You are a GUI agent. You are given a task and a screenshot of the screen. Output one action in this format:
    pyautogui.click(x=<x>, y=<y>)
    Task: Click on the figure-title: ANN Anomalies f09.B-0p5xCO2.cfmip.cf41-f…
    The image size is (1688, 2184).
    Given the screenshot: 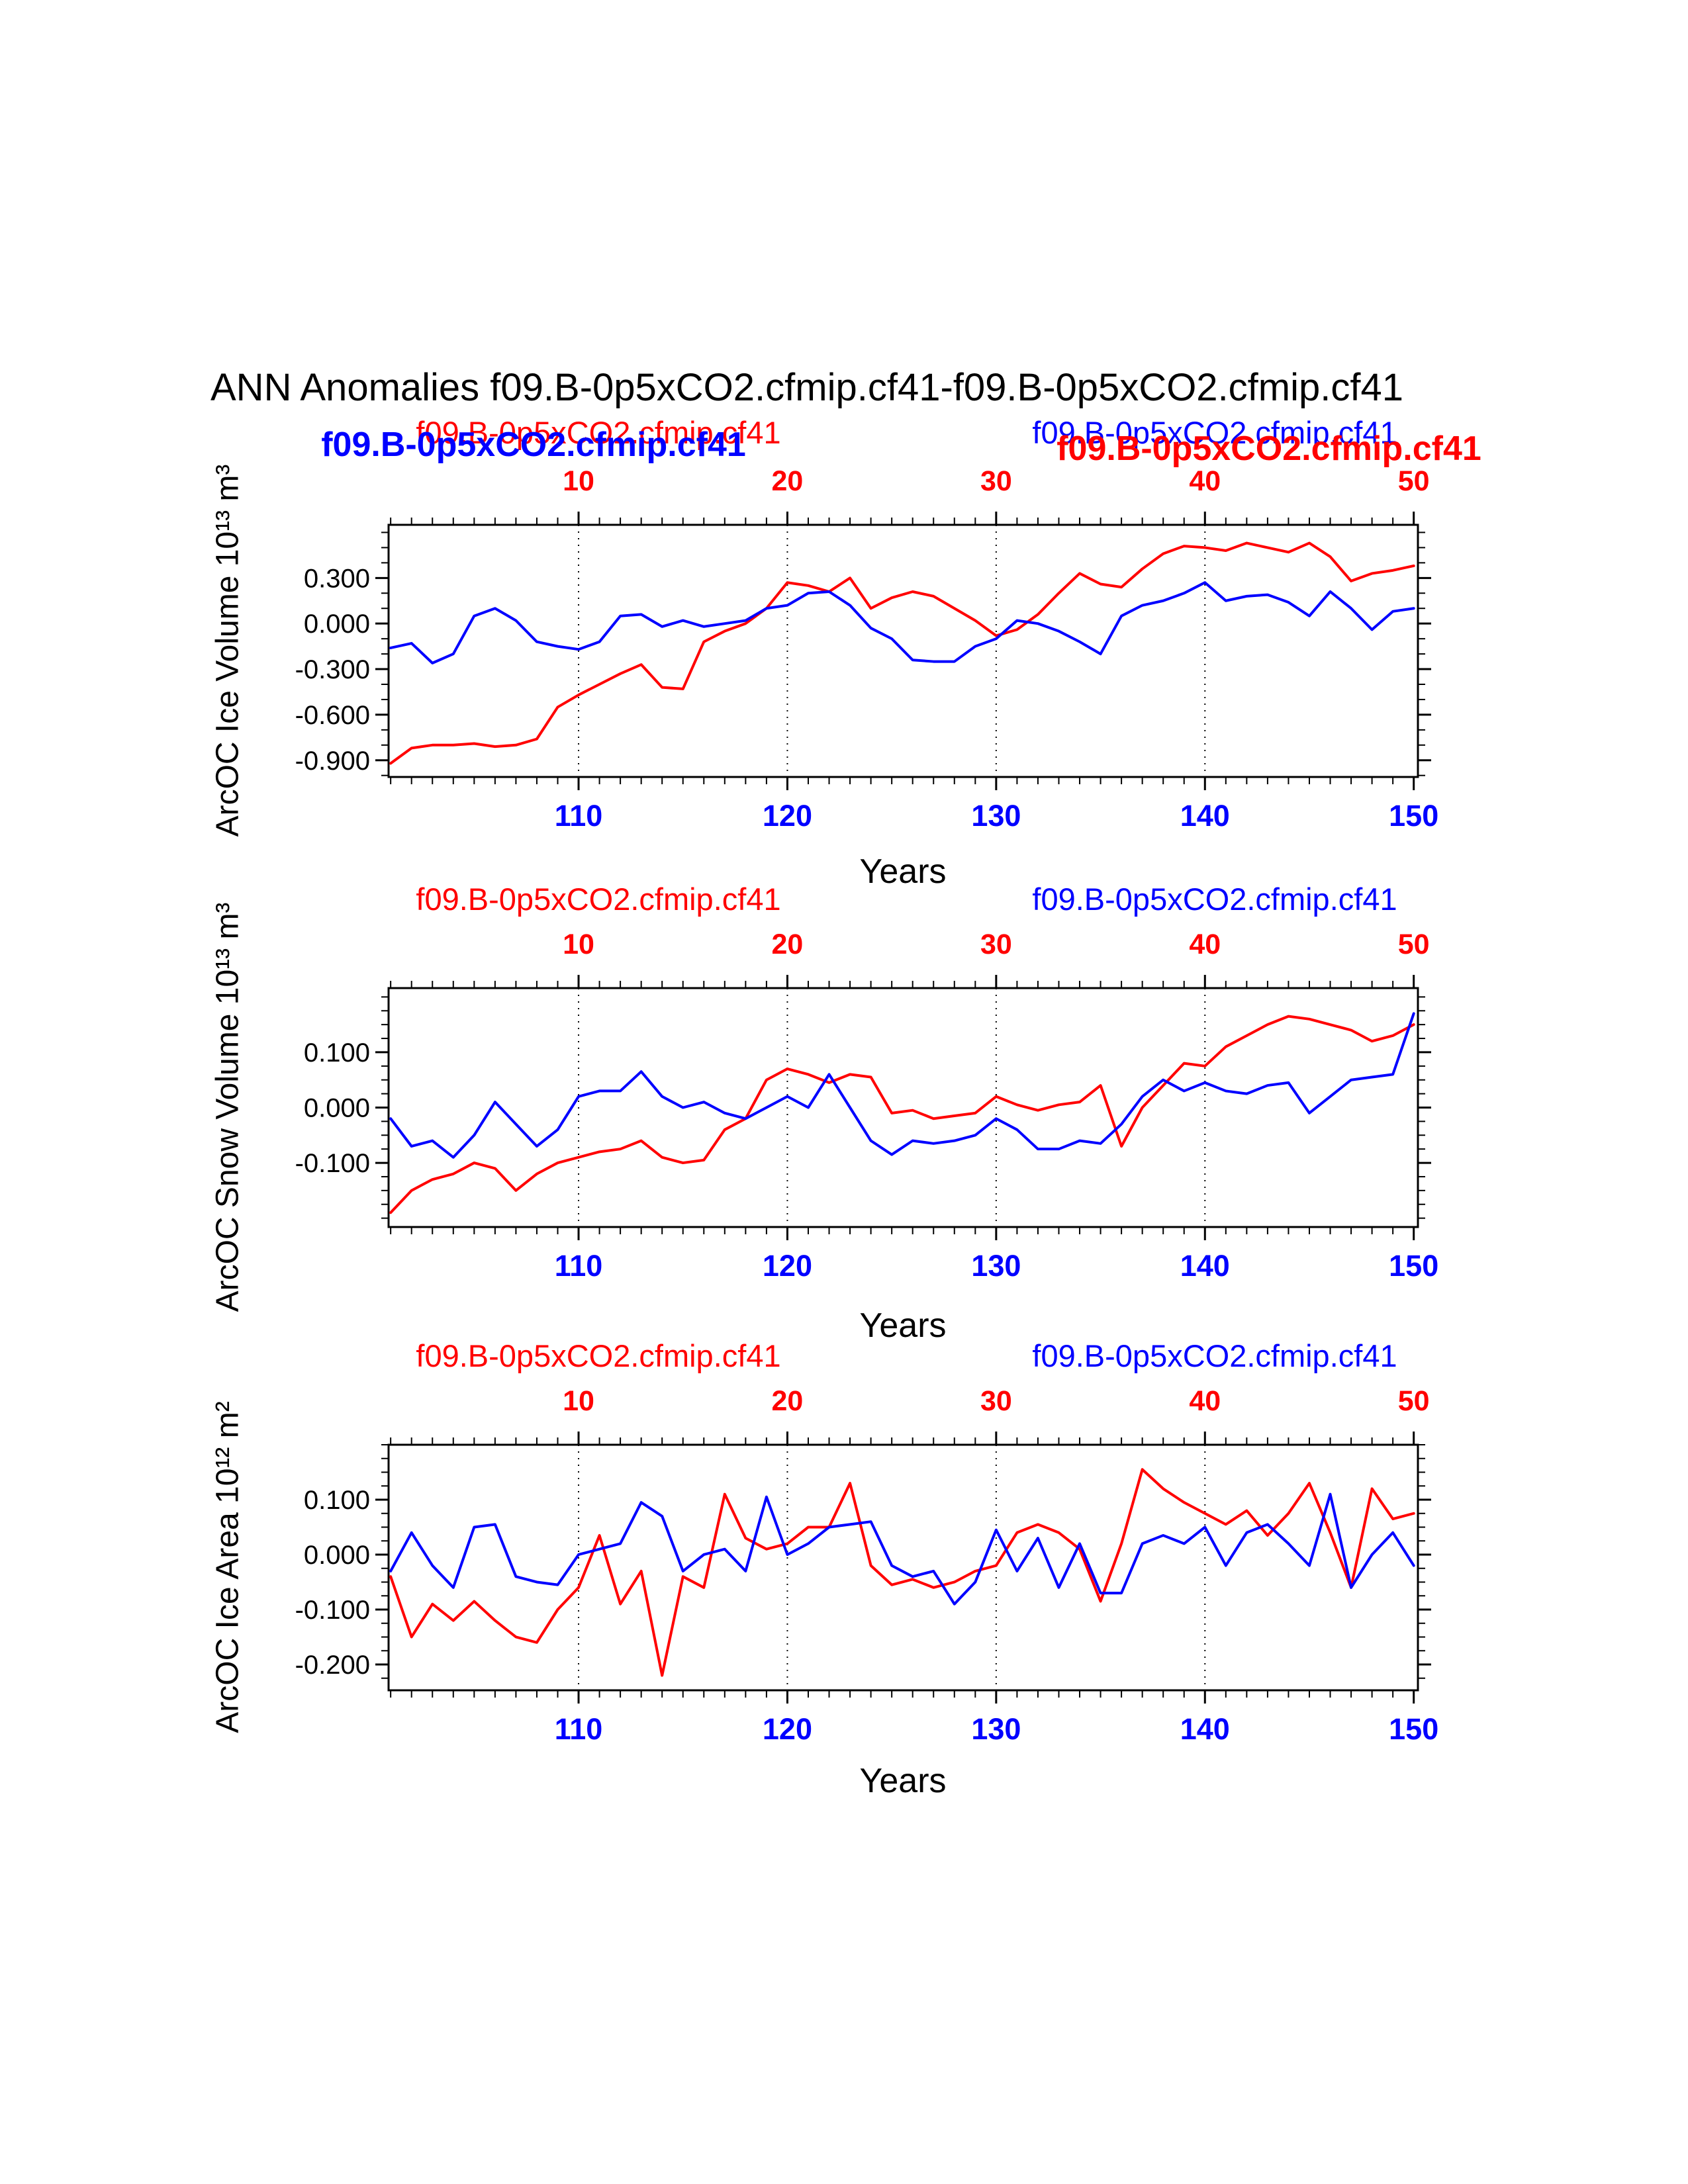 What is the action you would take?
    pyautogui.click(x=807, y=387)
    